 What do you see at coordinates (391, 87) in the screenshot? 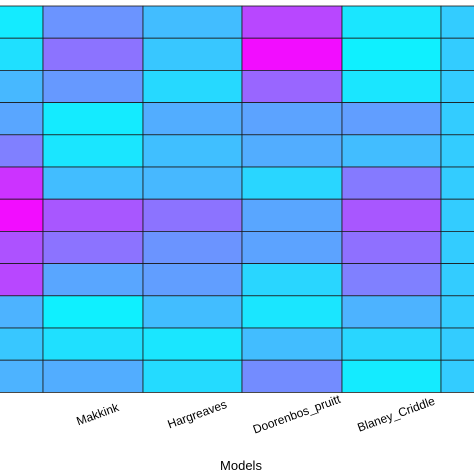
I see `heatmap-cell-r2-c4` at bounding box center [391, 87].